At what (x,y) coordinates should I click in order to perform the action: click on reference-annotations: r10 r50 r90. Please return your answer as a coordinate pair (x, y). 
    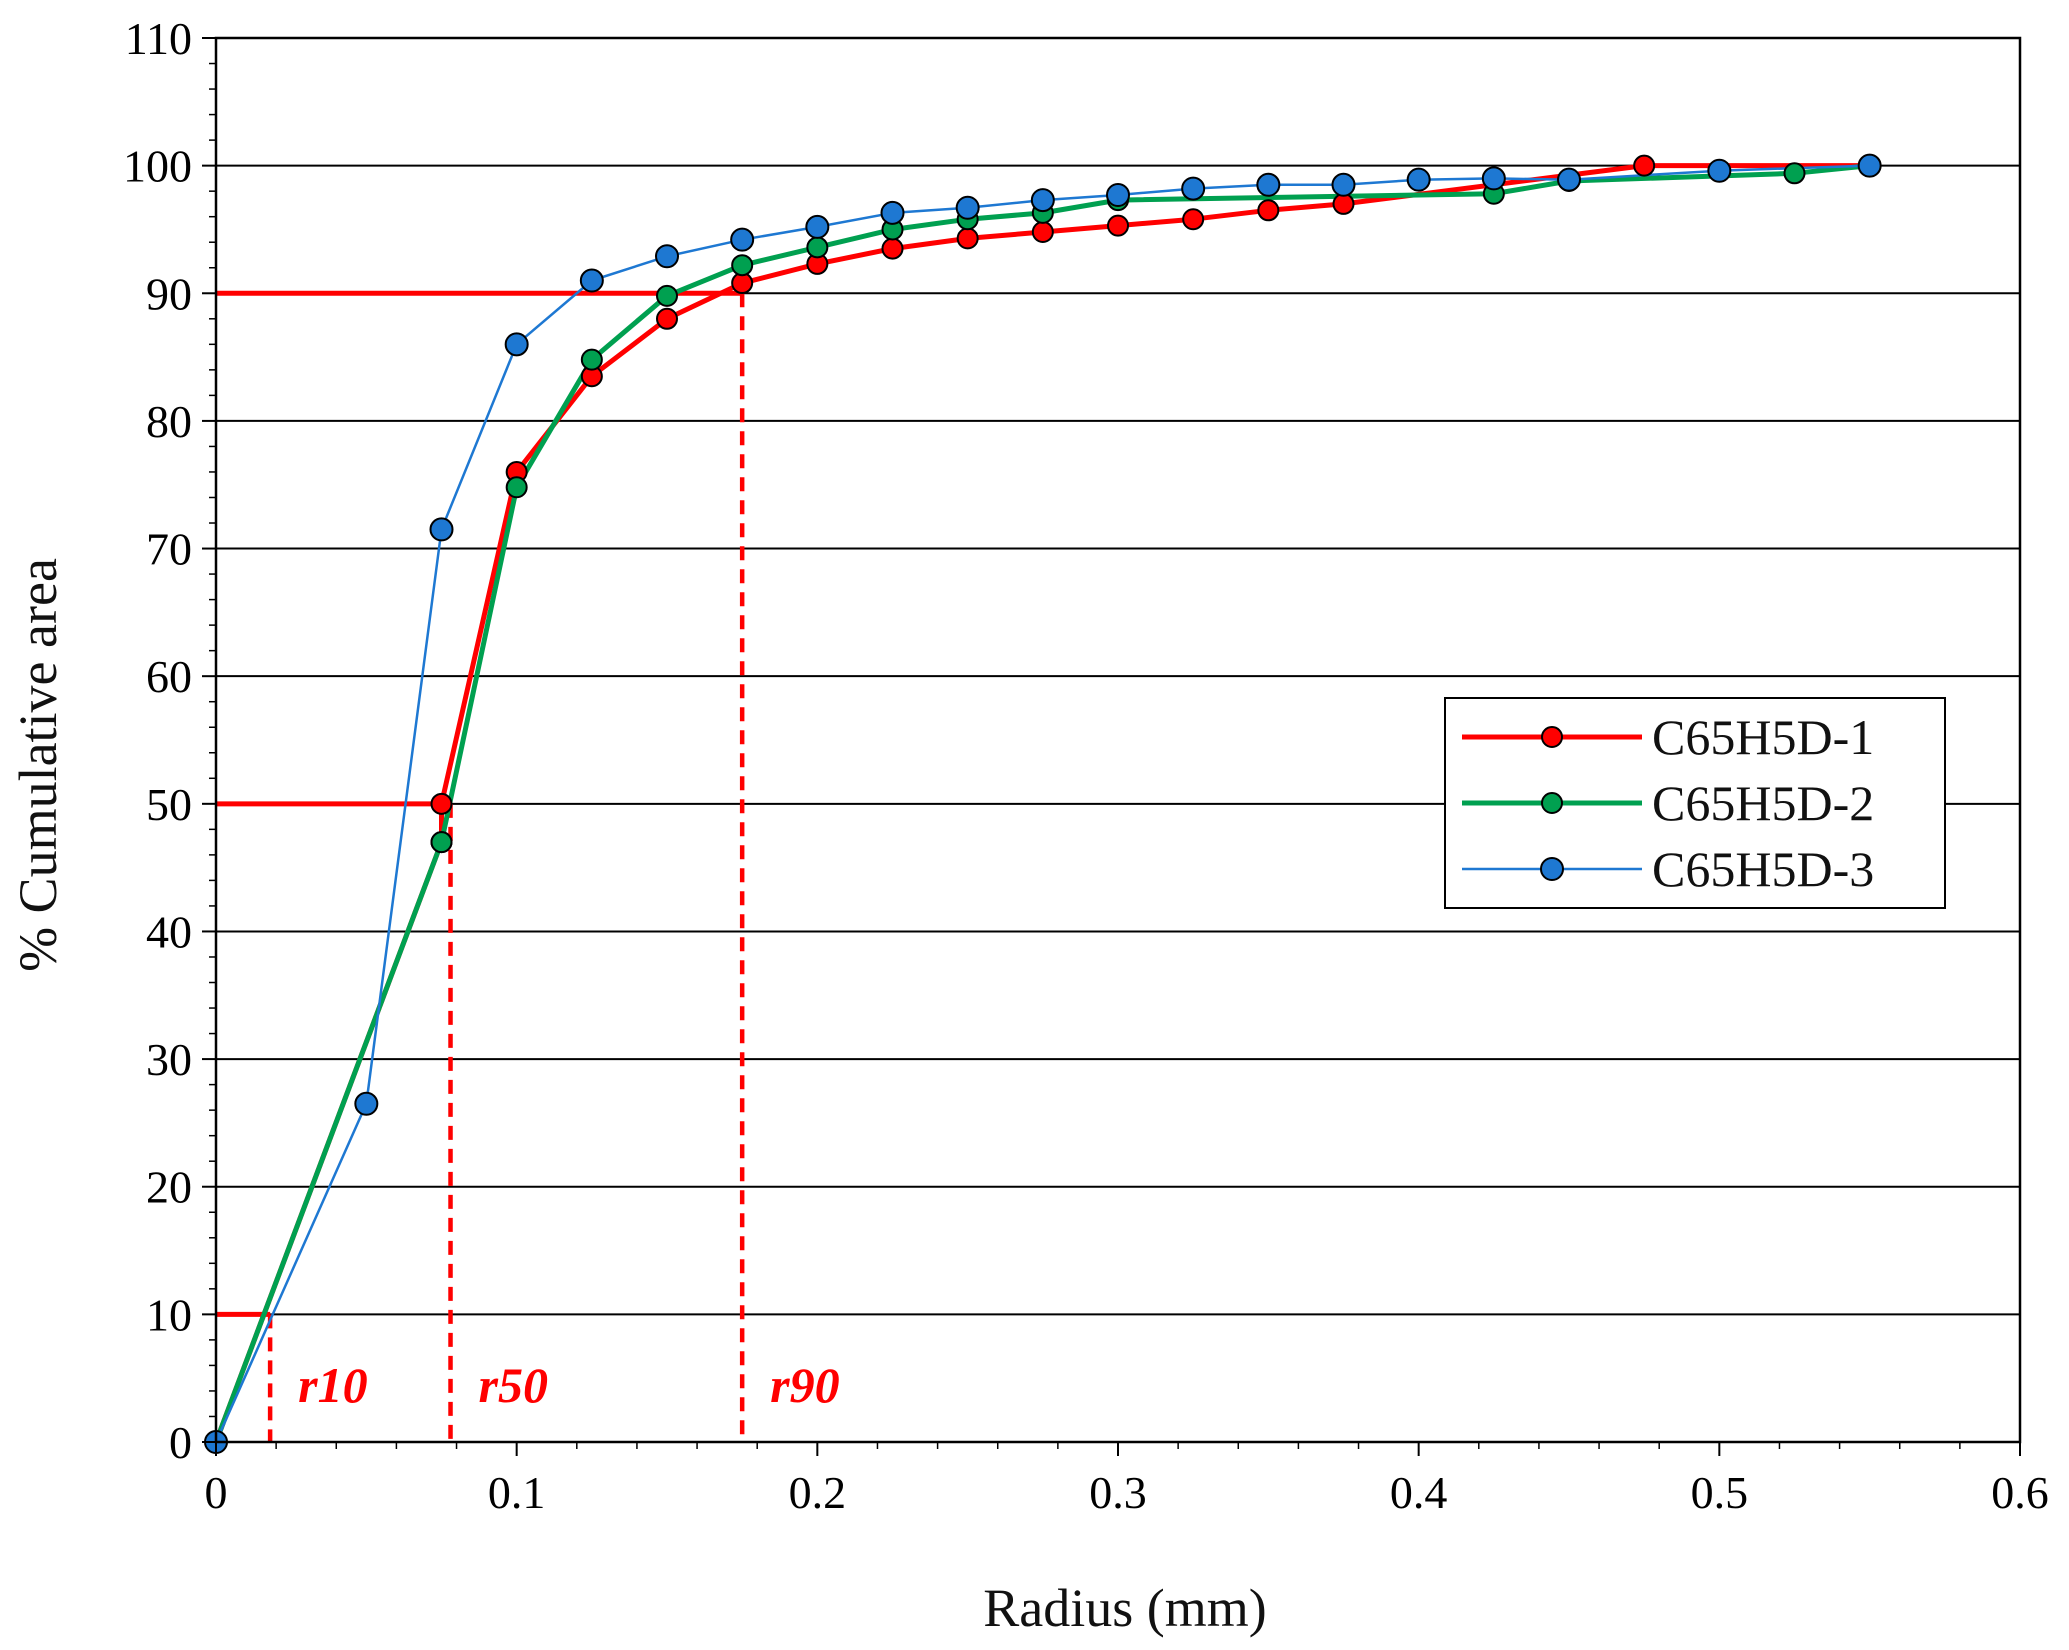
    Looking at the image, I should click on (569, 1385).